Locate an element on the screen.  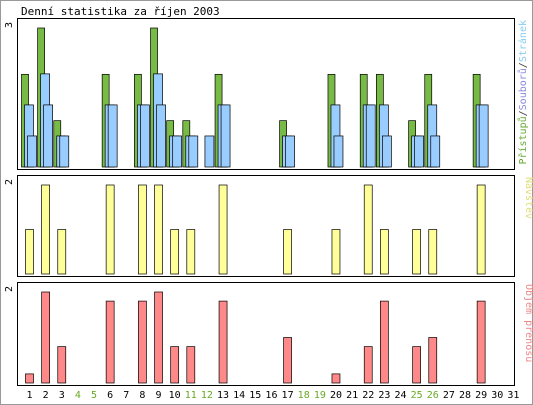
y-tick-label: 2 is located at coordinates (9, 182).